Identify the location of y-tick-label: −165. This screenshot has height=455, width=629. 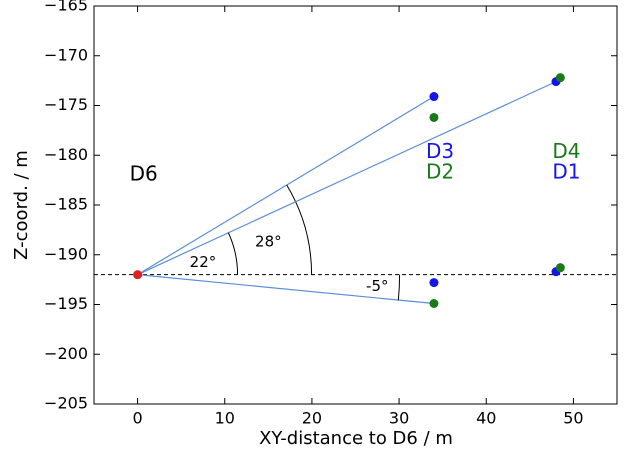
(66, 7).